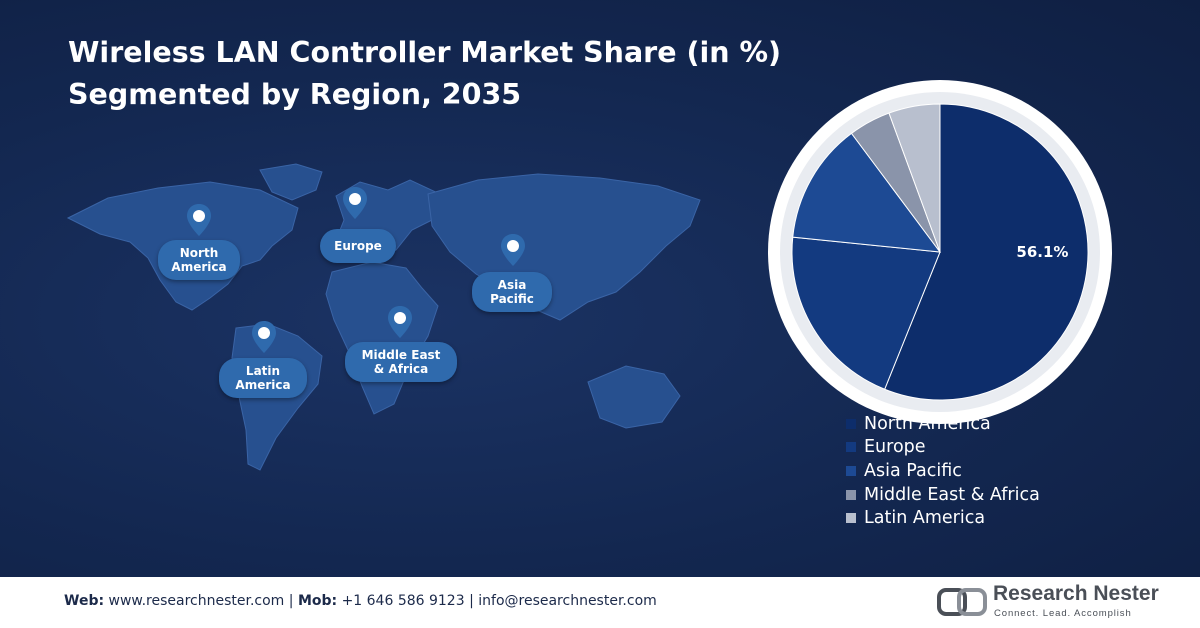 This screenshot has width=1200, height=628. I want to click on region-label-north-america: North America, so click(199, 260).